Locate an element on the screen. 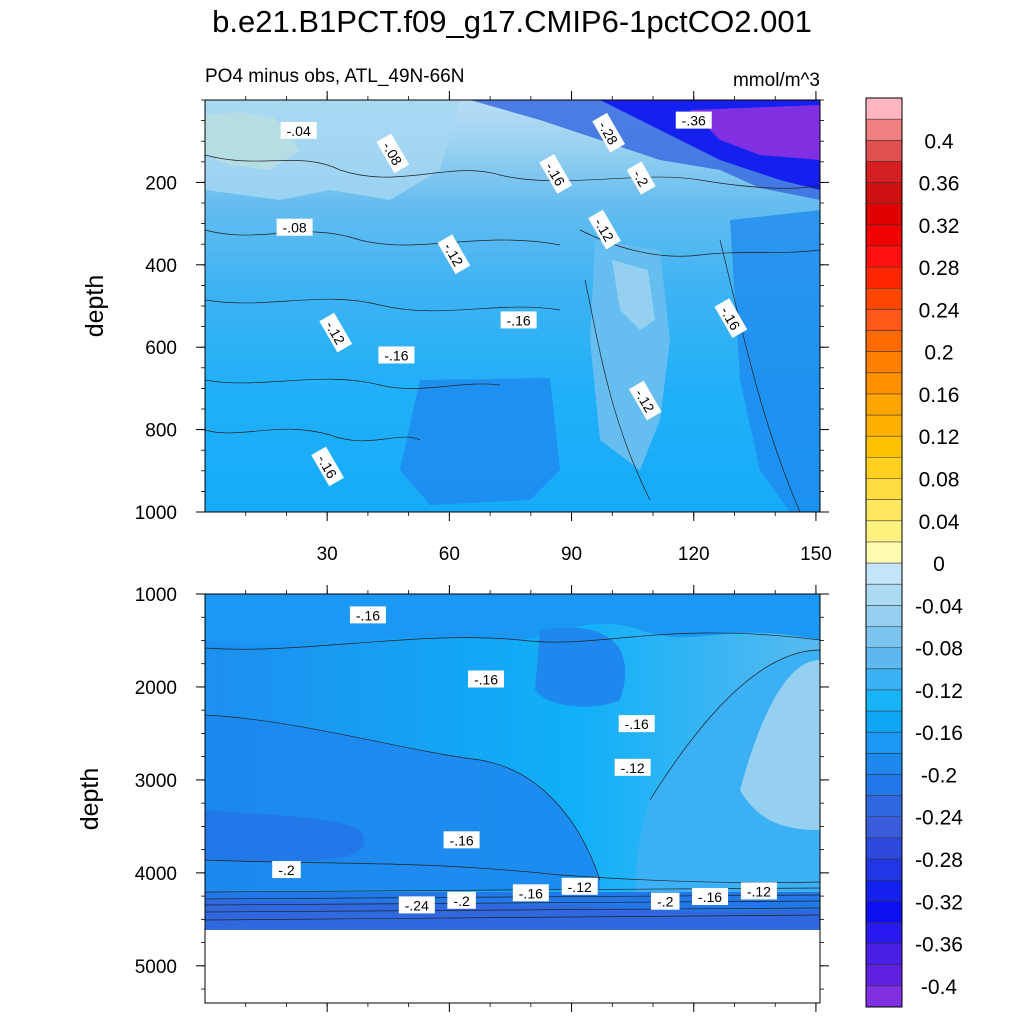 Image resolution: width=1024 pixels, height=1024 pixels. contour-label-text: -.04 is located at coordinates (299, 131).